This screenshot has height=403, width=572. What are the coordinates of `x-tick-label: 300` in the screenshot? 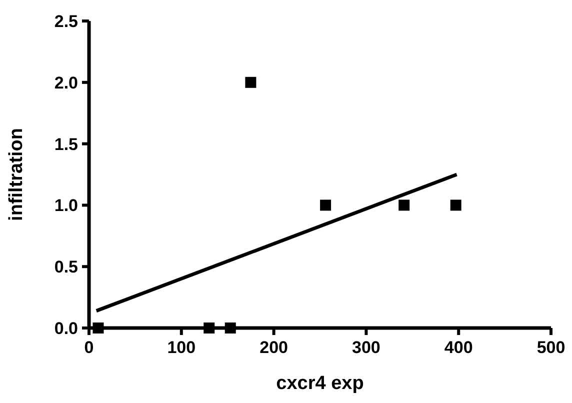 It's located at (366, 347).